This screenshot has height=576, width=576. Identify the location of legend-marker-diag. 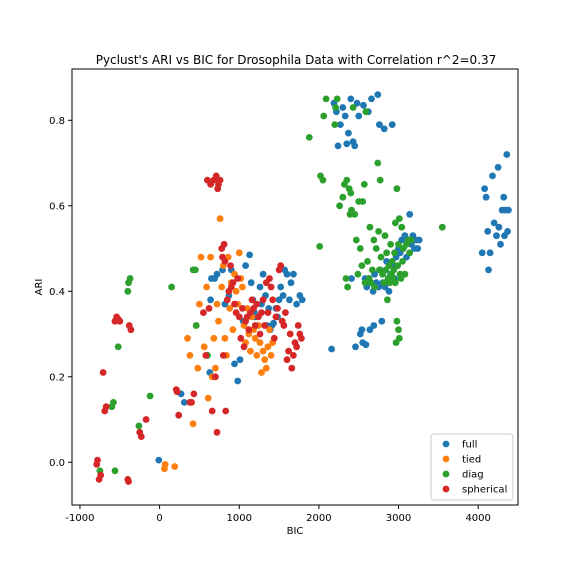
(446, 474).